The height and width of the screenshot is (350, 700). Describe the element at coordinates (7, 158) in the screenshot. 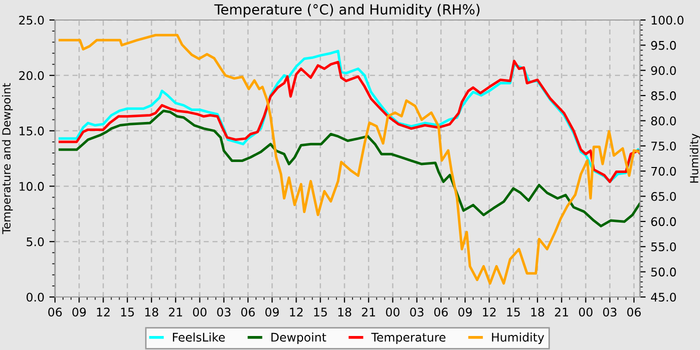

I see `y-axis-title: Temperature and Dewpoint` at that location.